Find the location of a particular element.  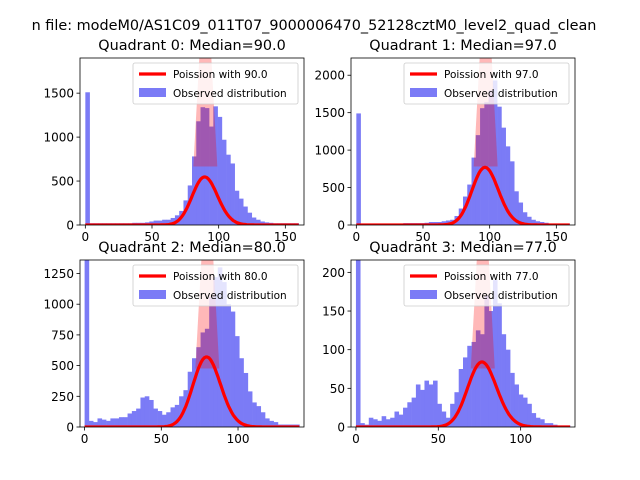

y-tick-label: 500 is located at coordinates (333, 188).